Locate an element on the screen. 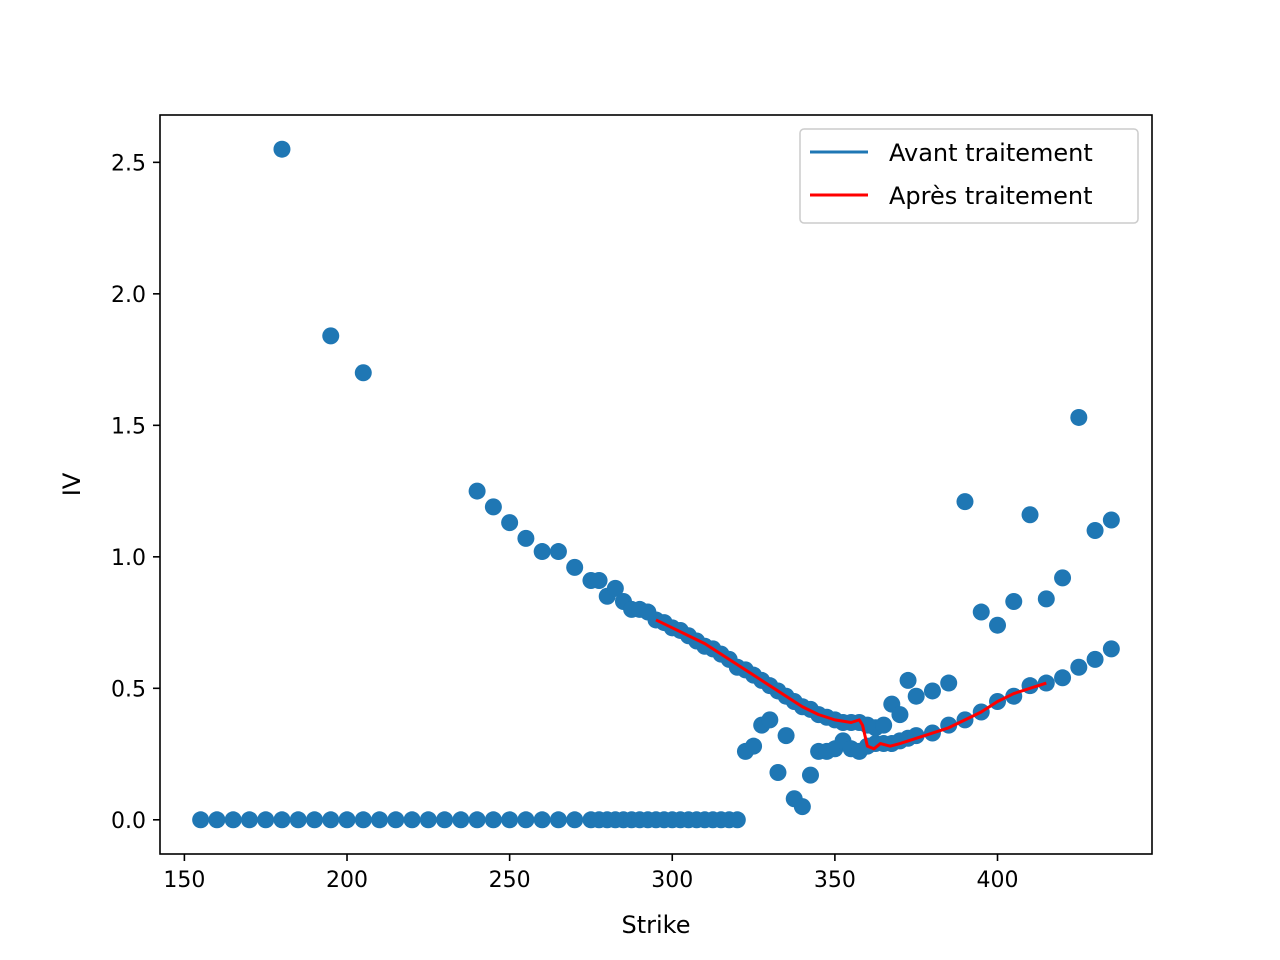  y-tick-label: 1.5 is located at coordinates (128, 426).